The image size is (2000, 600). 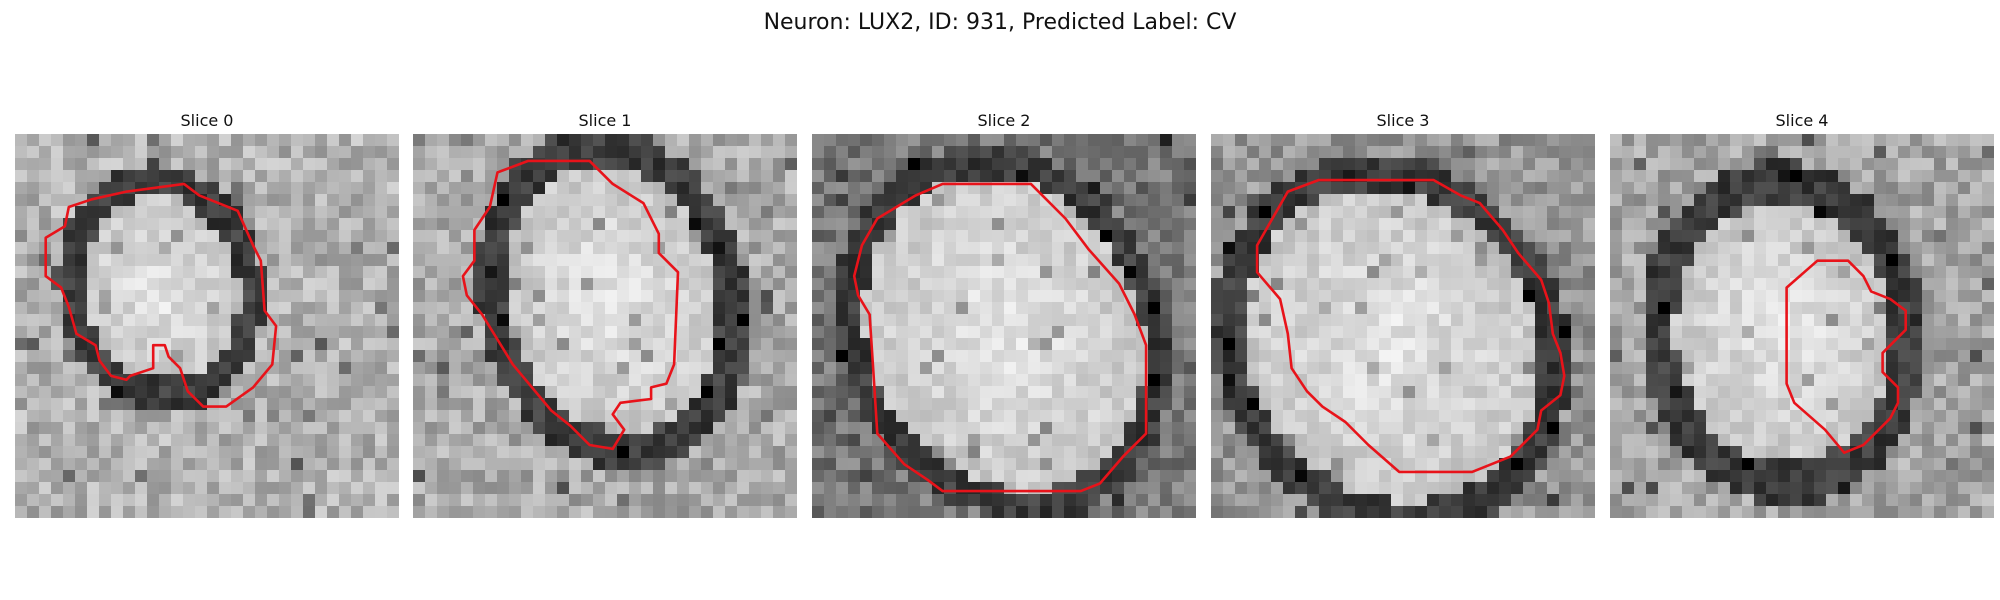 I want to click on slice-title: Slice 2, so click(x=1004, y=120).